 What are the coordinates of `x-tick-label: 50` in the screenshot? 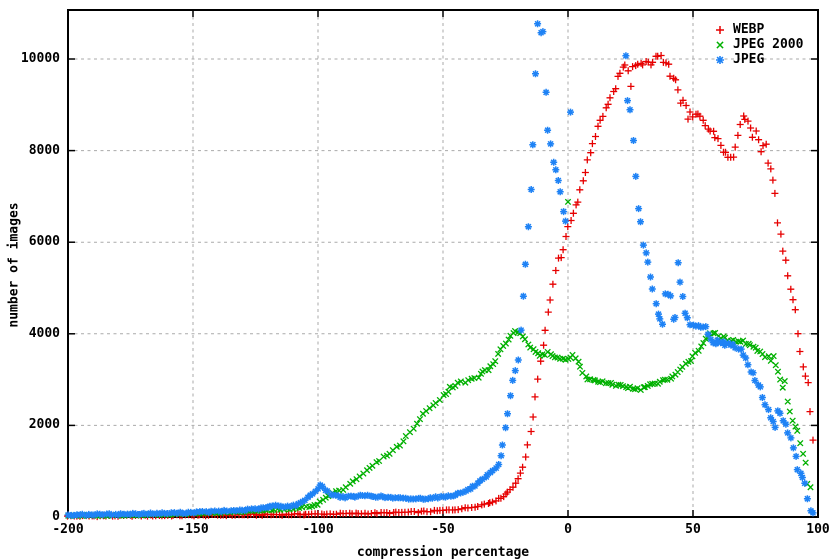 It's located at (693, 529).